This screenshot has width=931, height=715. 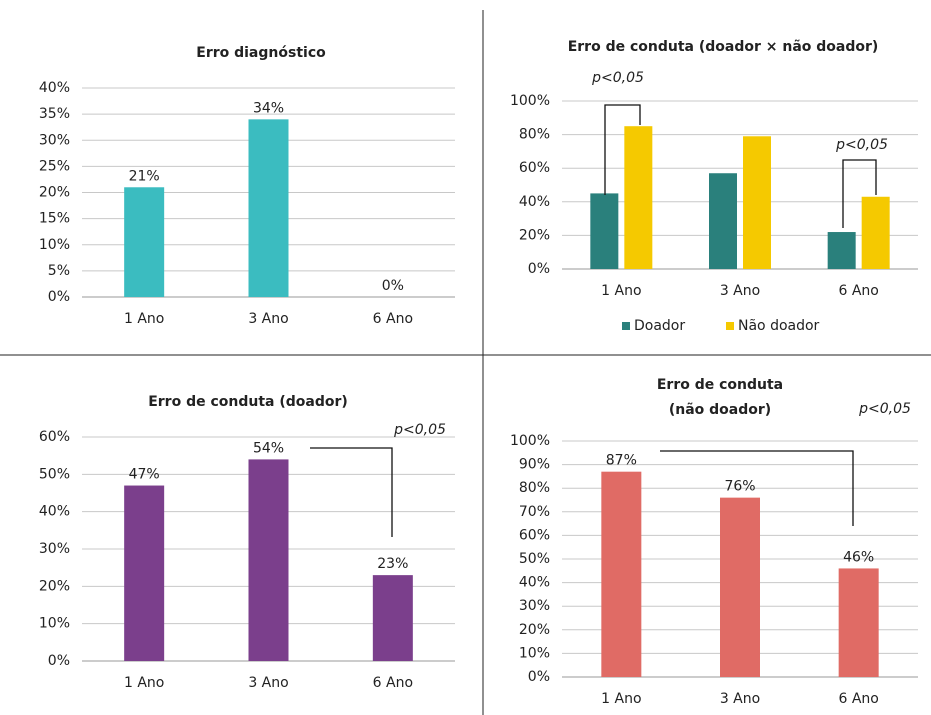 What do you see at coordinates (54, 114) in the screenshot?
I see `y-tick-label: 35%` at bounding box center [54, 114].